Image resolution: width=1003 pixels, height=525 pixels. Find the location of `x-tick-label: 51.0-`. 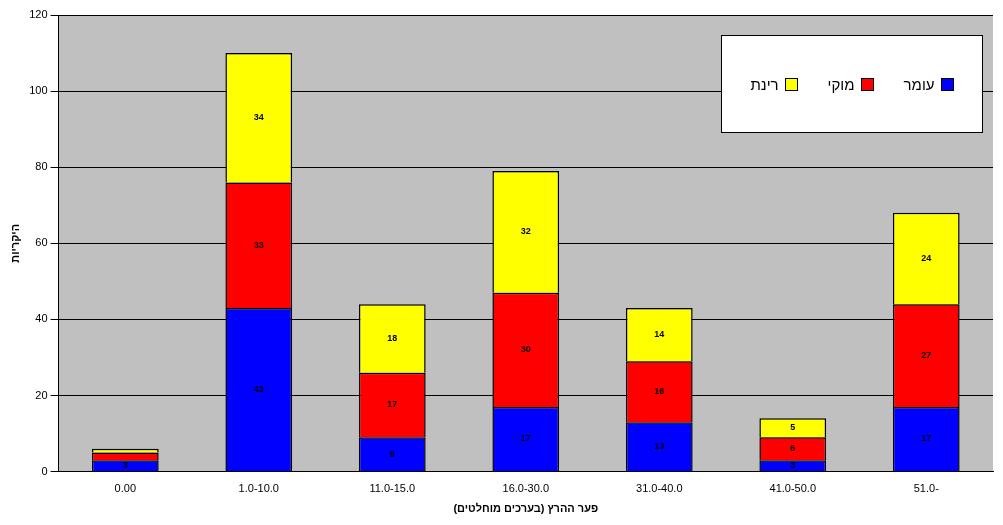

x-tick-label: 51.0- is located at coordinates (926, 488).